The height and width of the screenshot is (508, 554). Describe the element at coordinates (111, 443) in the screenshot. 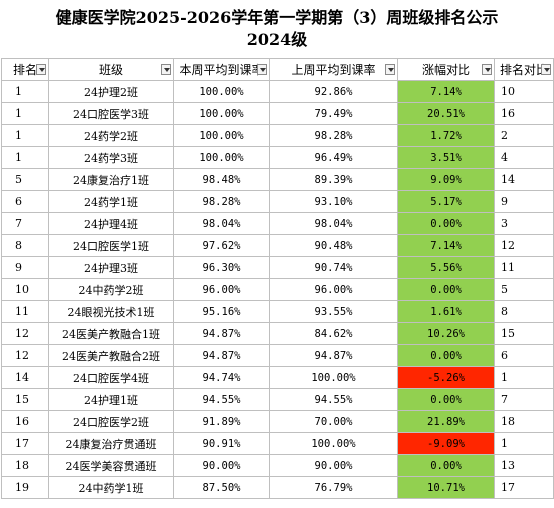

I see `class-cell: 24康复治疗贯通班` at that location.